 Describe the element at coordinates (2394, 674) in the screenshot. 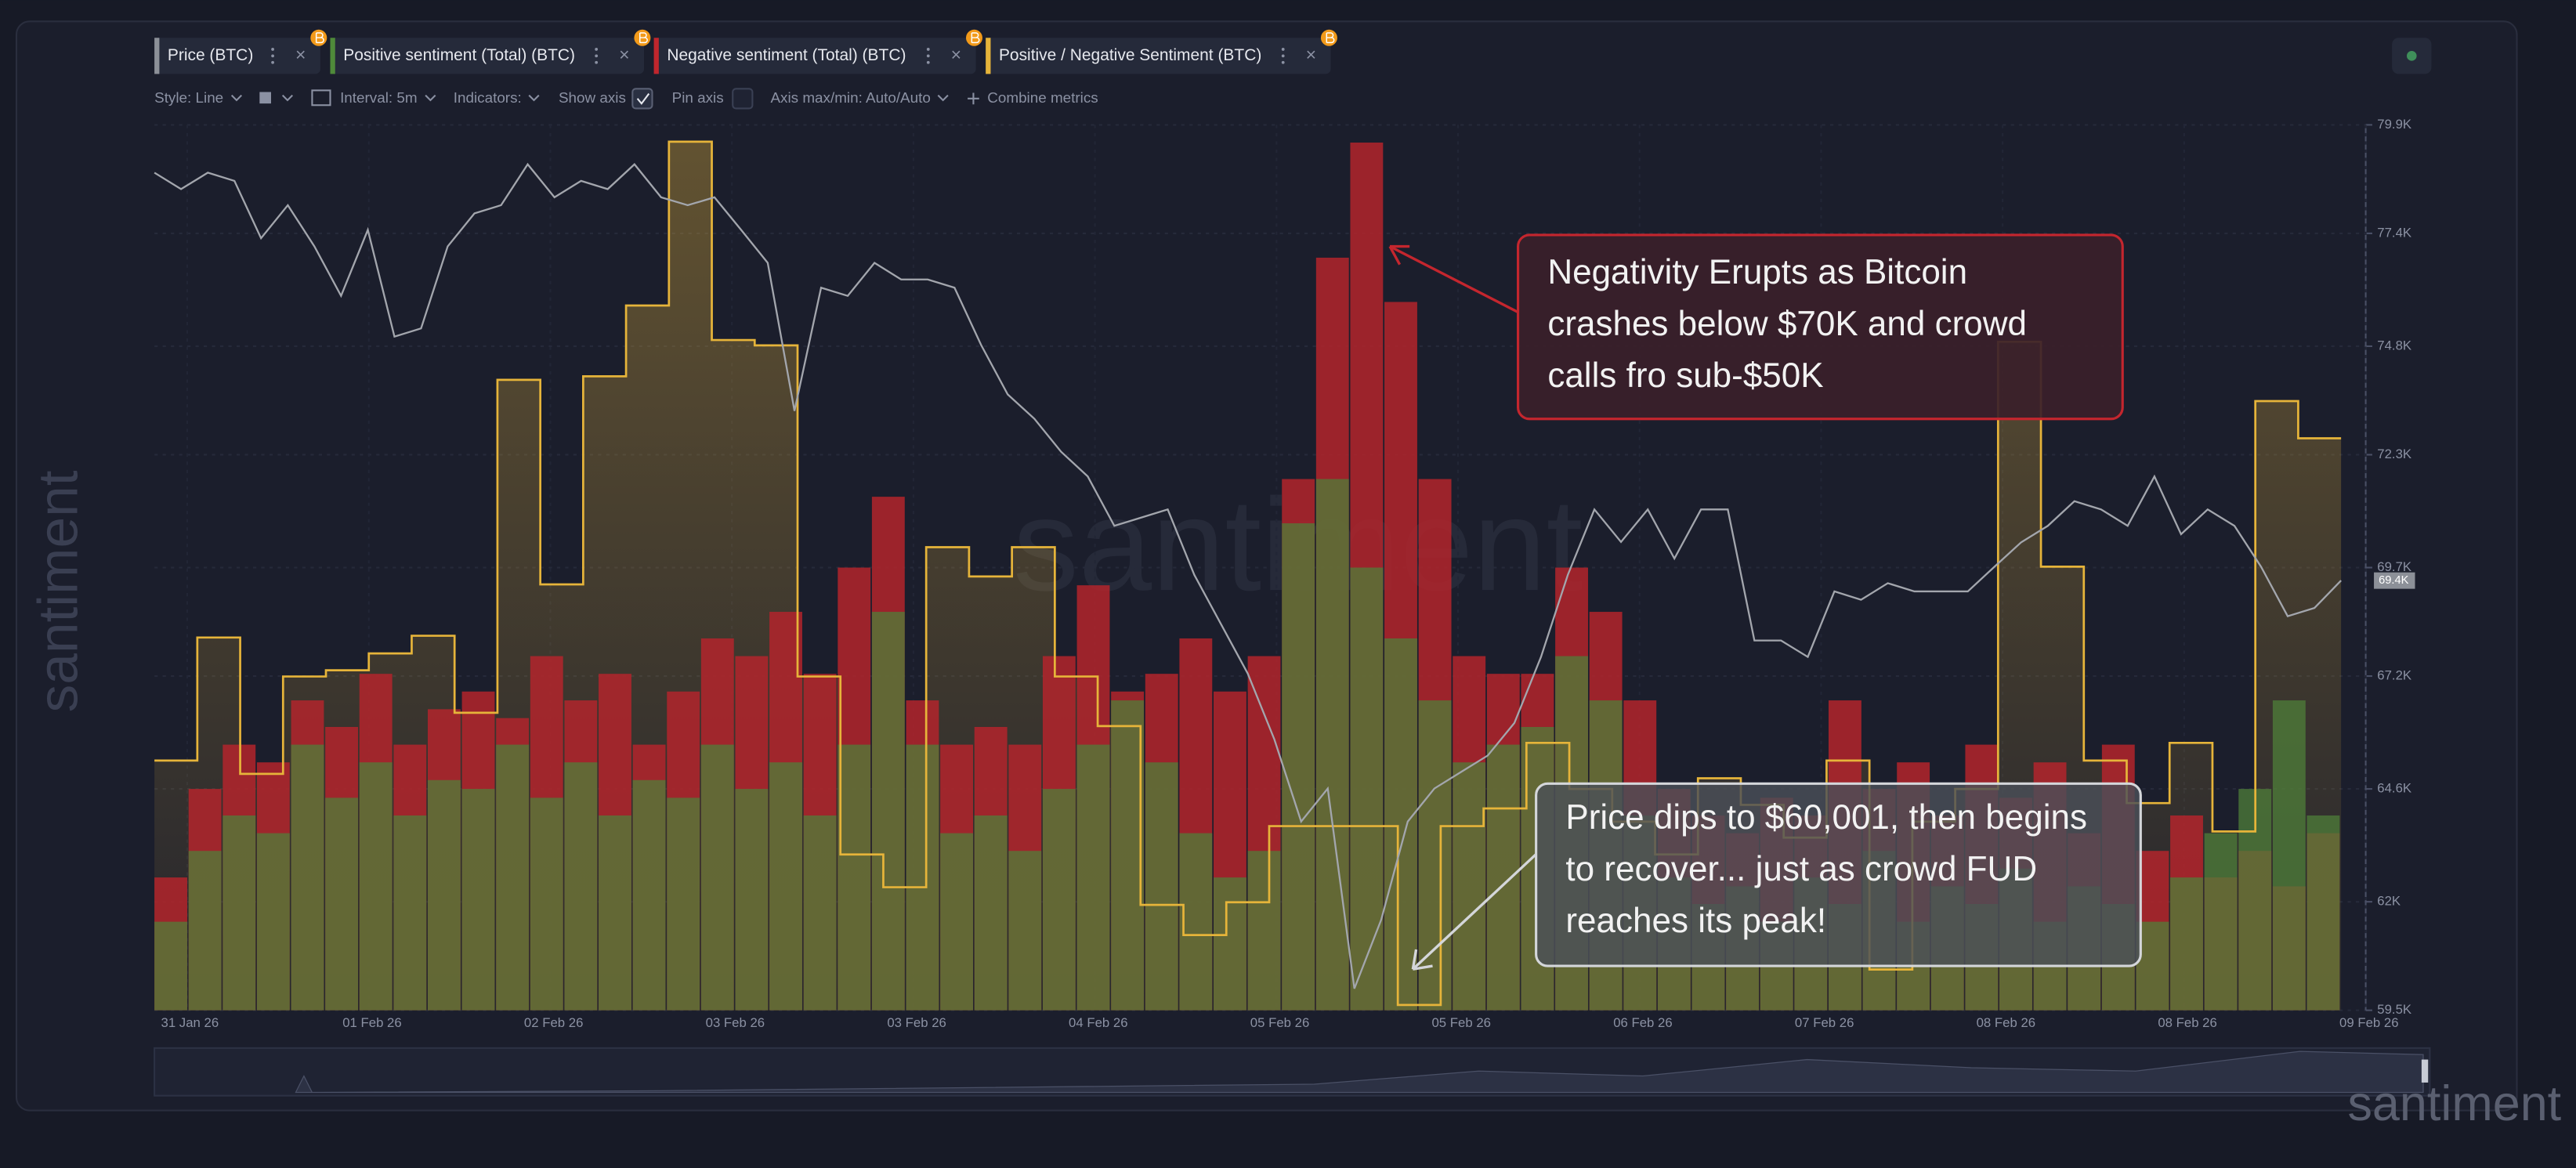

I see `y-tick-label: 67.2K` at that location.